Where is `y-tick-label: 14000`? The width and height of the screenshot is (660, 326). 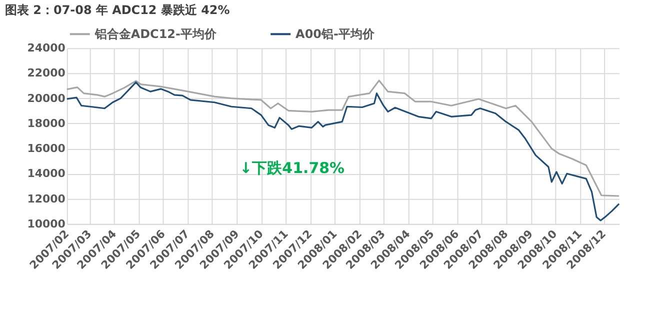
y-tick-label: 14000 is located at coordinates (46, 173).